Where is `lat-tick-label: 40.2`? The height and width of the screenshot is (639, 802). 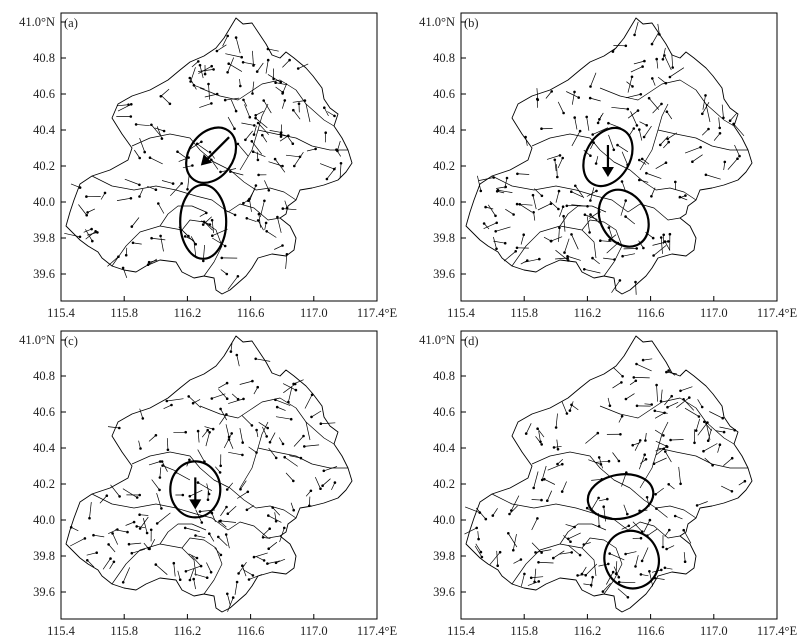 lat-tick-label: 40.2 is located at coordinates (44, 166).